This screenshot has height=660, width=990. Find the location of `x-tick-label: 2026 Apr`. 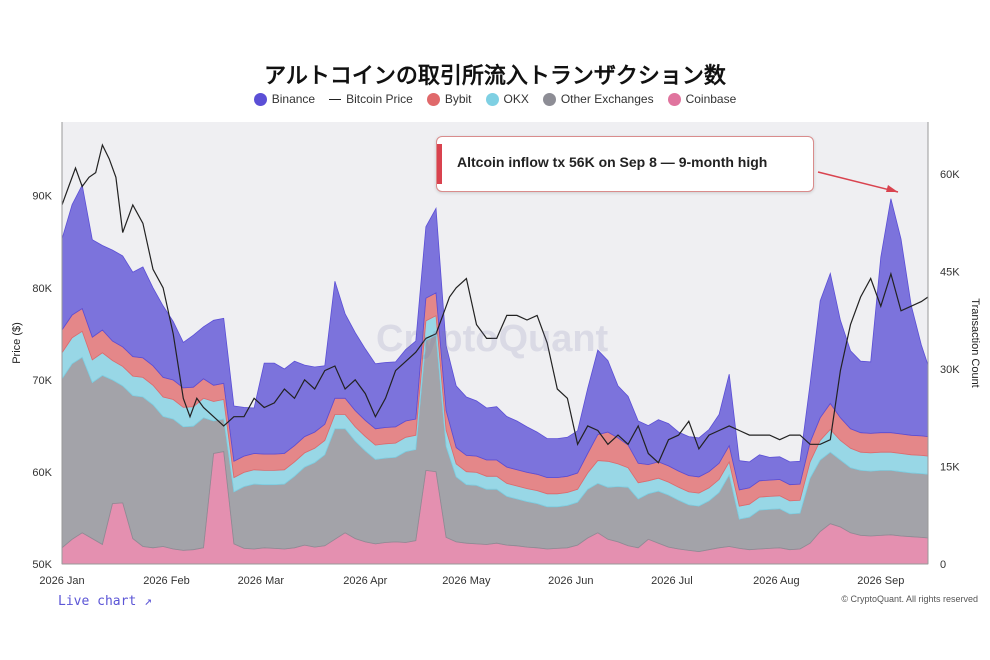

x-tick-label: 2026 Apr is located at coordinates (365, 581).